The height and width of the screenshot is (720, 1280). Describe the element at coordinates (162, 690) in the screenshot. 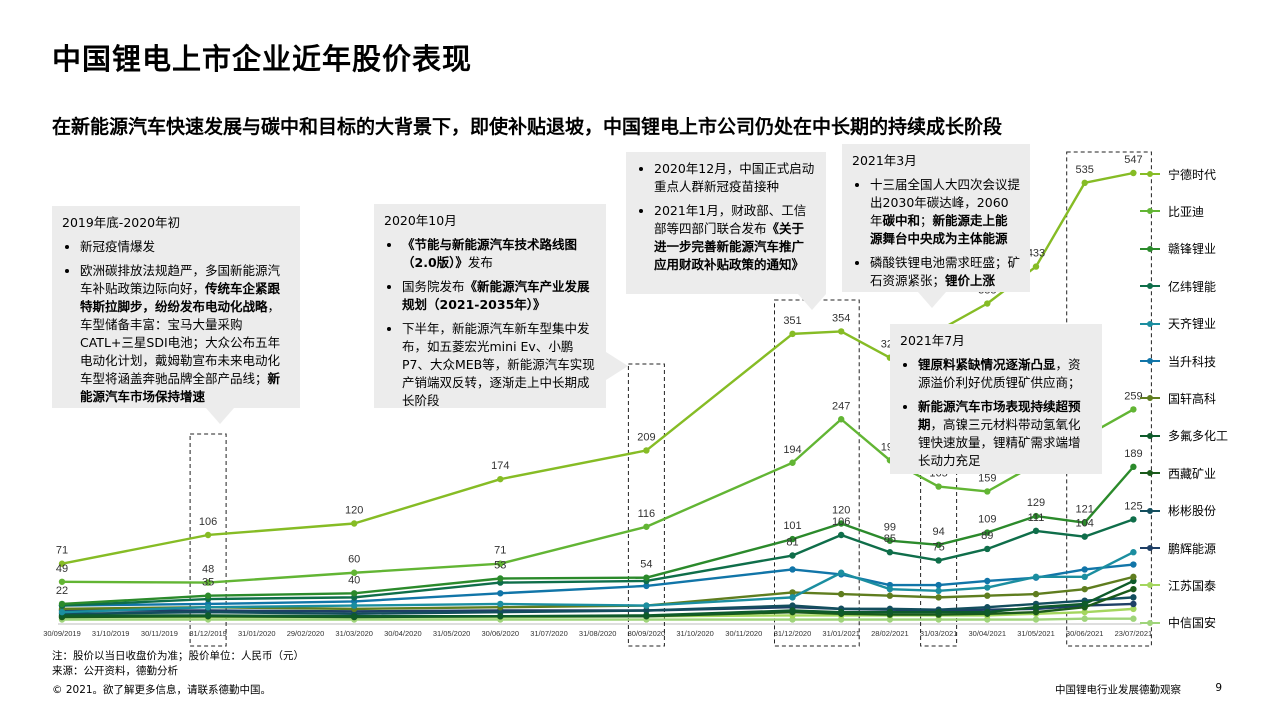

I see `footnote-copyright: © 2021。欲了解更多信息，请联系德勤中国。` at that location.